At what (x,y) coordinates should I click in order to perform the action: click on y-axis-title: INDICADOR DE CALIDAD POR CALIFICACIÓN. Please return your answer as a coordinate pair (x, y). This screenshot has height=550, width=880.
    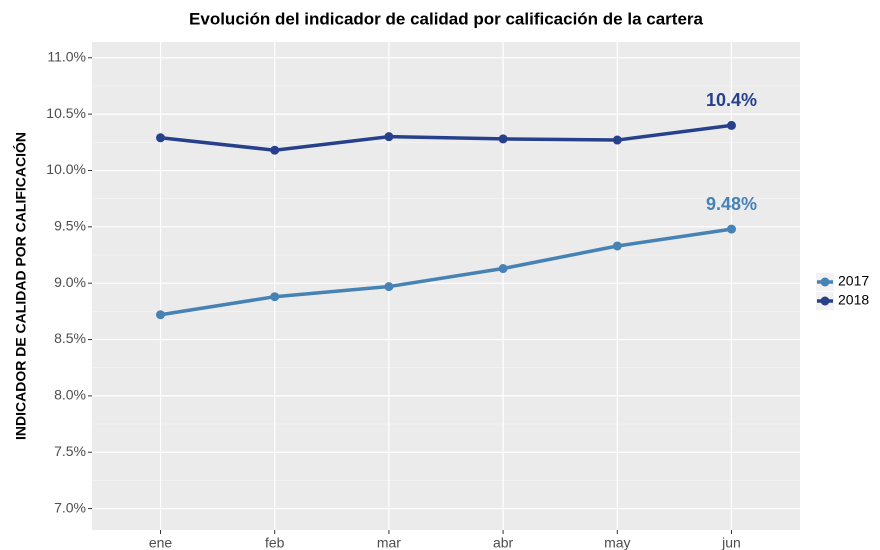
    Looking at the image, I should click on (20, 286).